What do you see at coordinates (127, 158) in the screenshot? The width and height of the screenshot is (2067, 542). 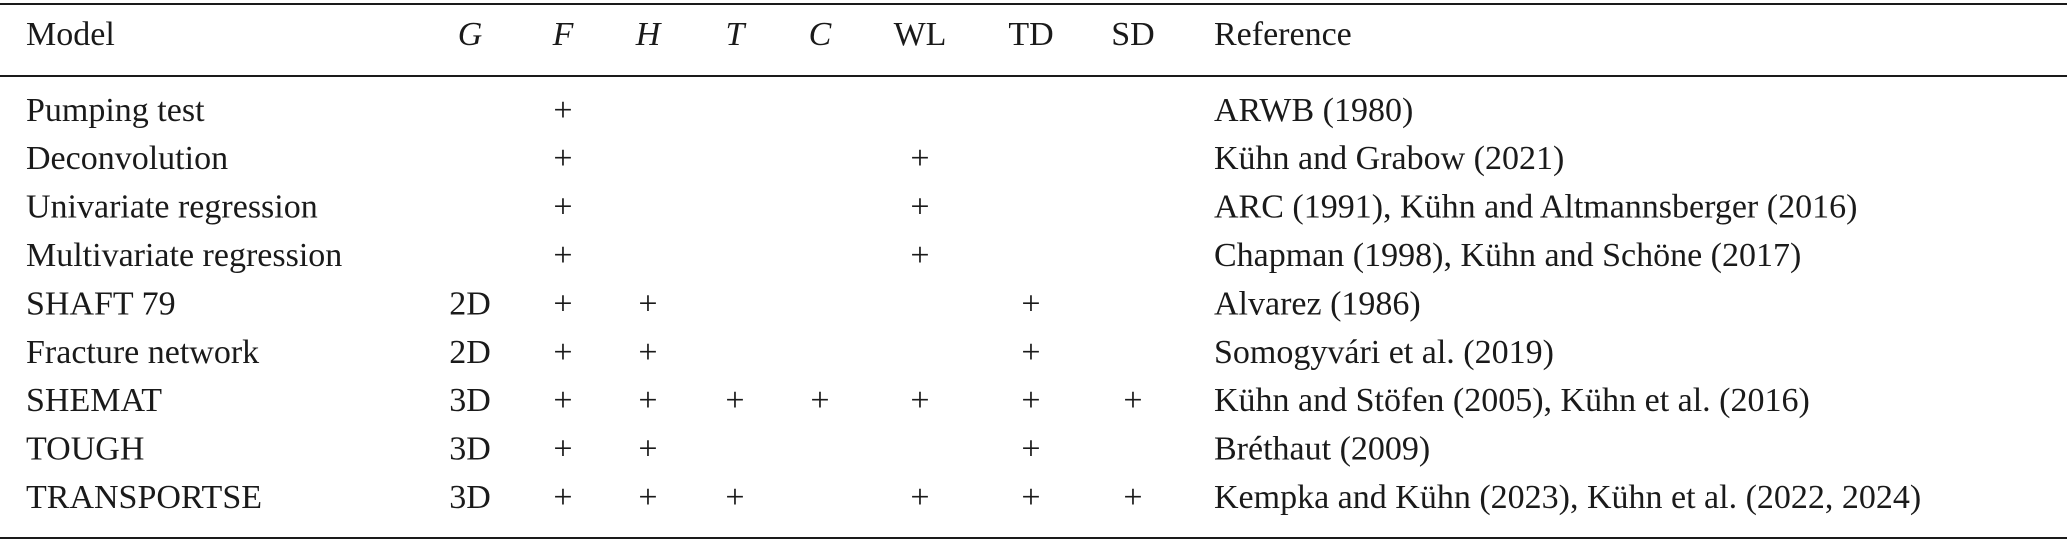 I see `model-cell: Deconvolution` at bounding box center [127, 158].